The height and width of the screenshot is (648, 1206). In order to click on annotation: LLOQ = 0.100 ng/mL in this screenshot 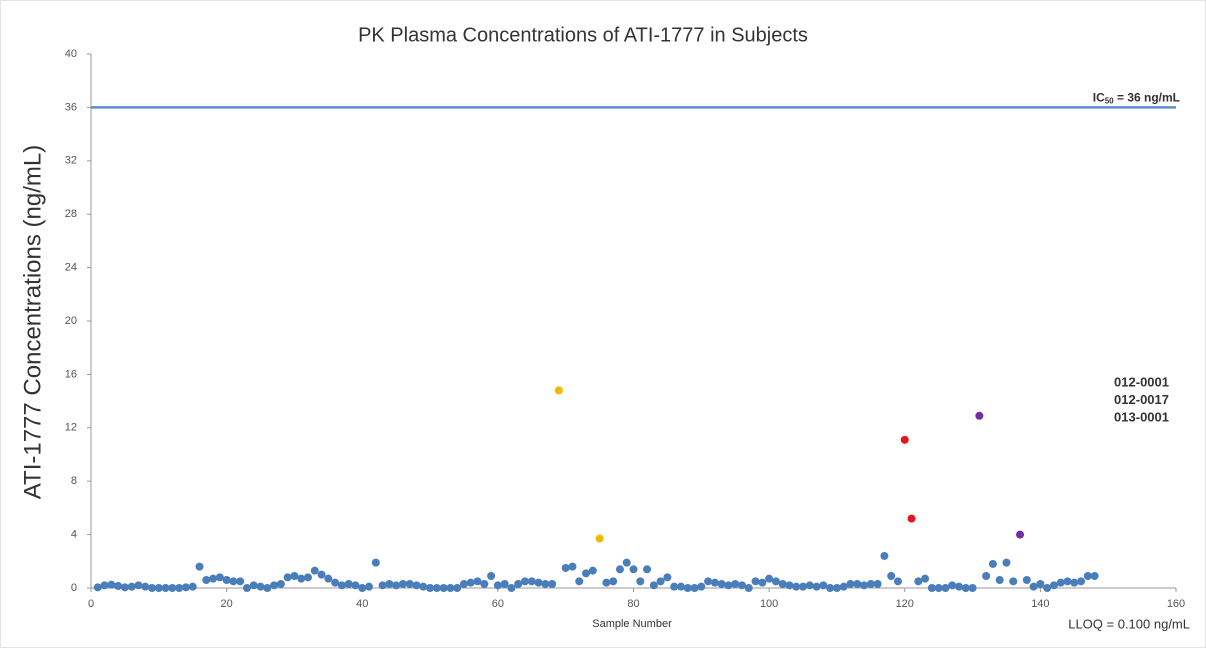, I will do `click(1129, 623)`.